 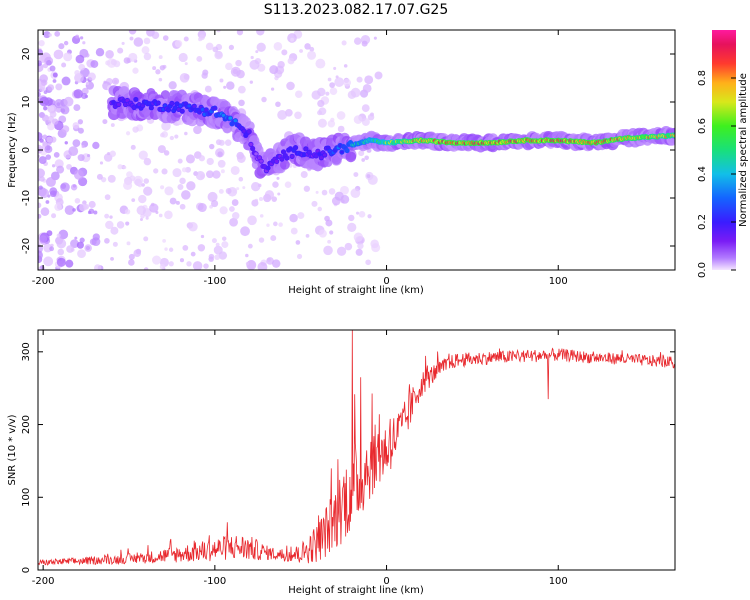 What do you see at coordinates (12, 150) in the screenshot?
I see `spectrogram-ylabel: Frequency (Hz)` at bounding box center [12, 150].